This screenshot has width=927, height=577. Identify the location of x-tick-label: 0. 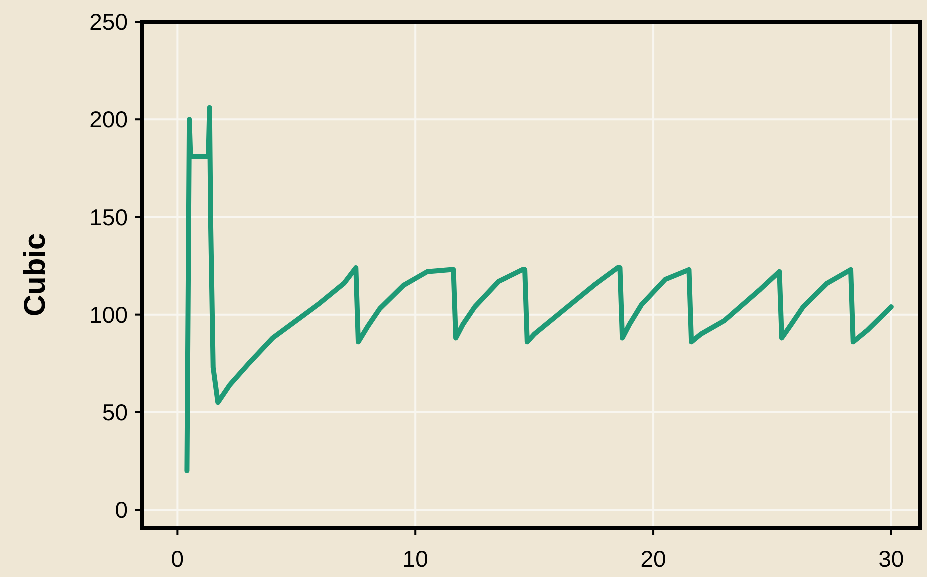
(177, 559).